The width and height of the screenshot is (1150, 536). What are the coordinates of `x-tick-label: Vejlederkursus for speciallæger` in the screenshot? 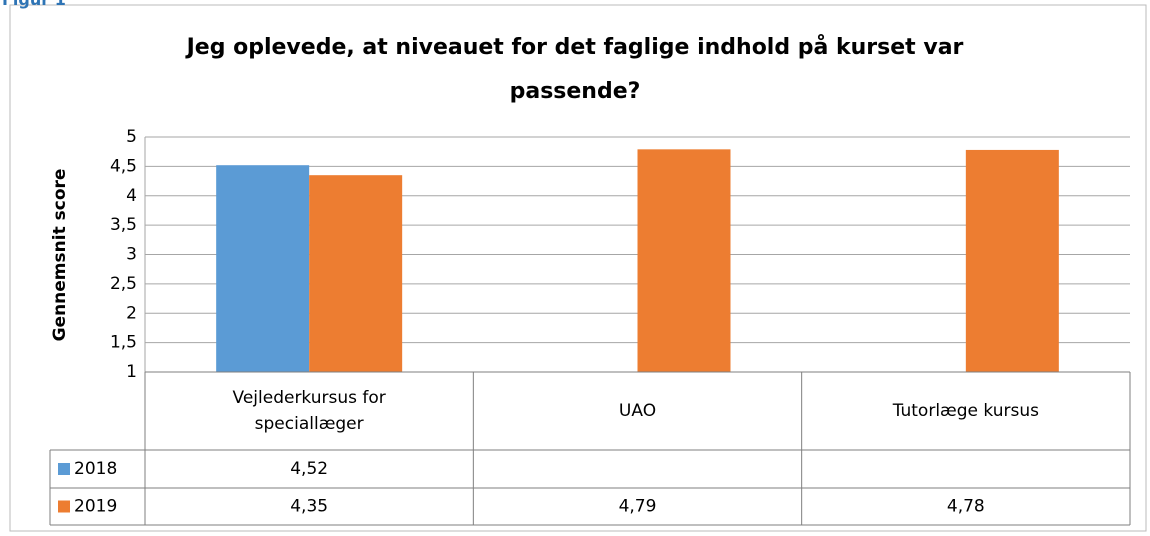 It's located at (309, 411).